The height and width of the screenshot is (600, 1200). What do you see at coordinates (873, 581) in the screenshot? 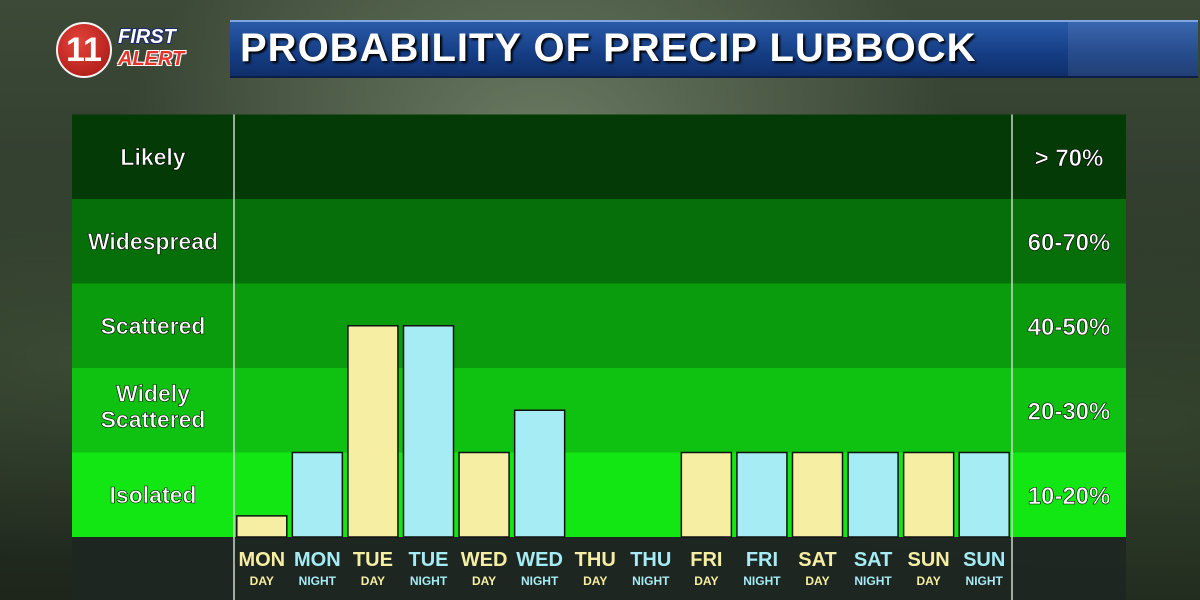
I see `tick-label-period-11: NIGHT` at bounding box center [873, 581].